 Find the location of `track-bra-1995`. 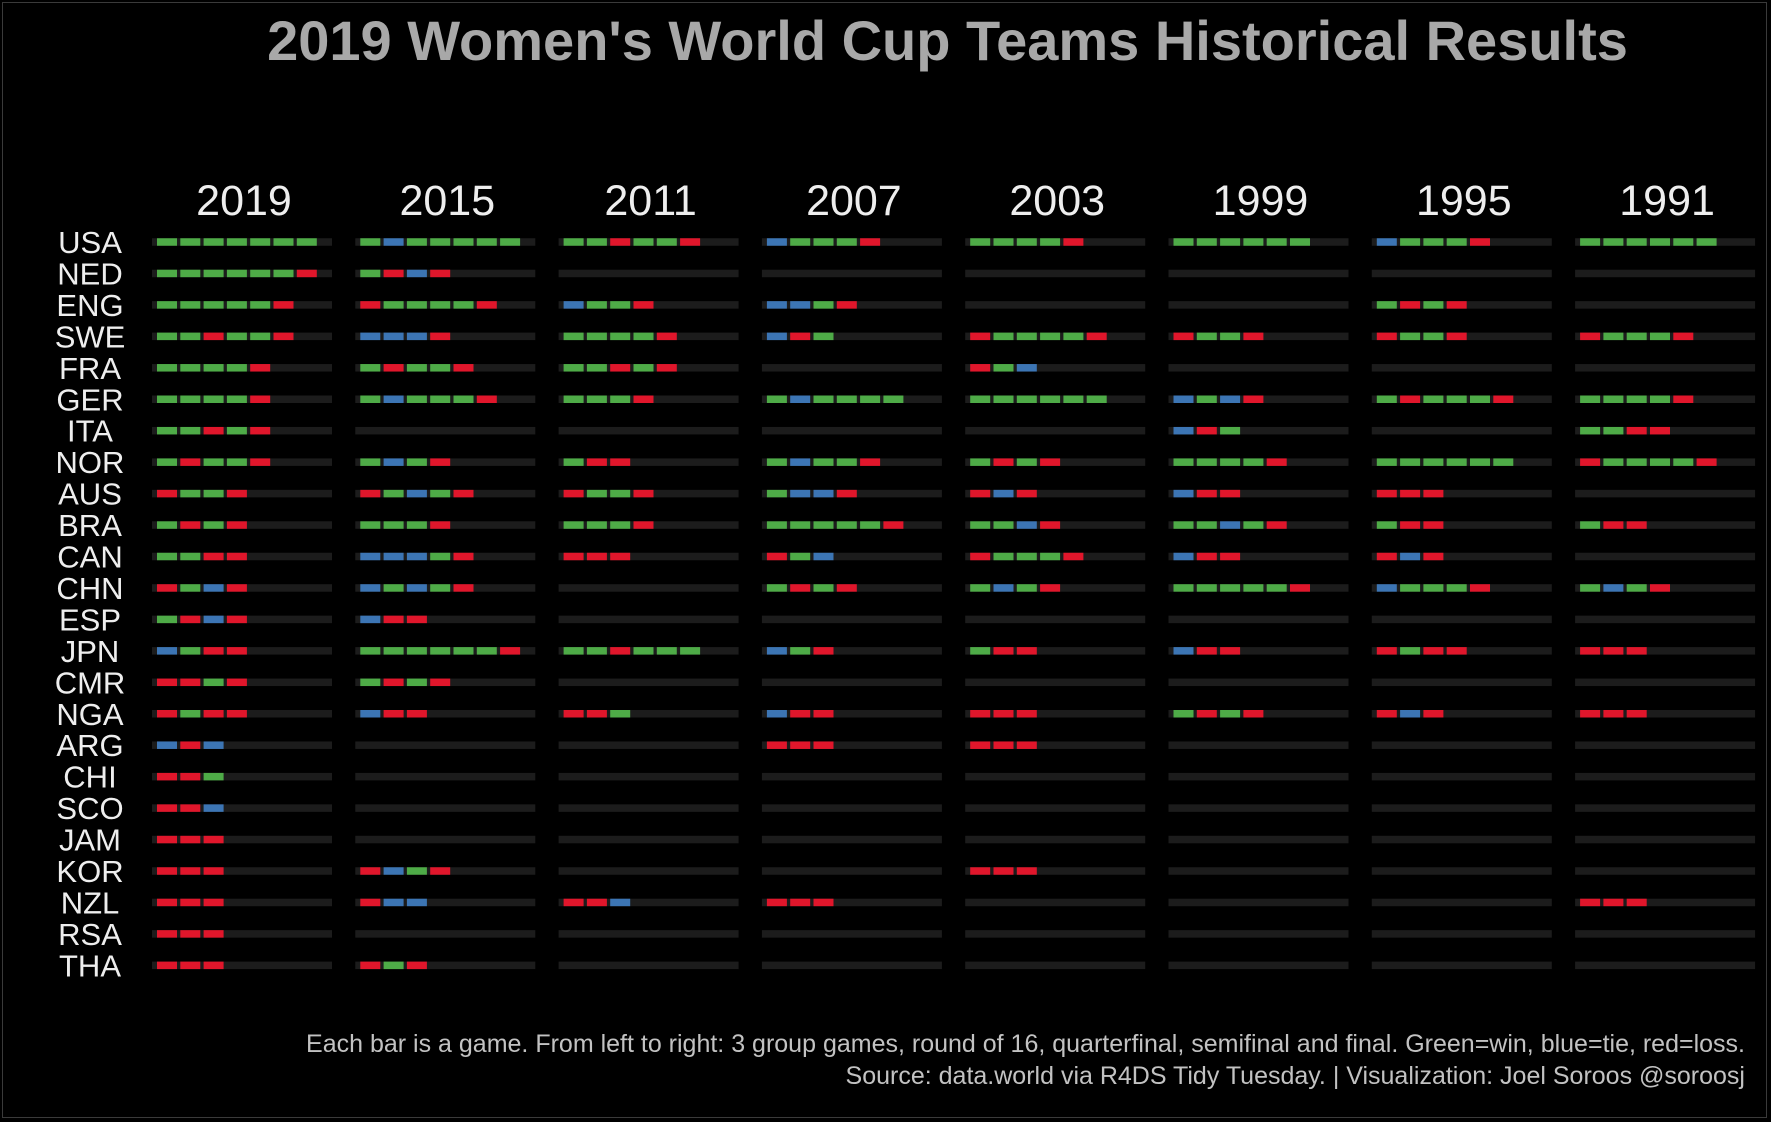

track-bra-1995 is located at coordinates (1461, 525).